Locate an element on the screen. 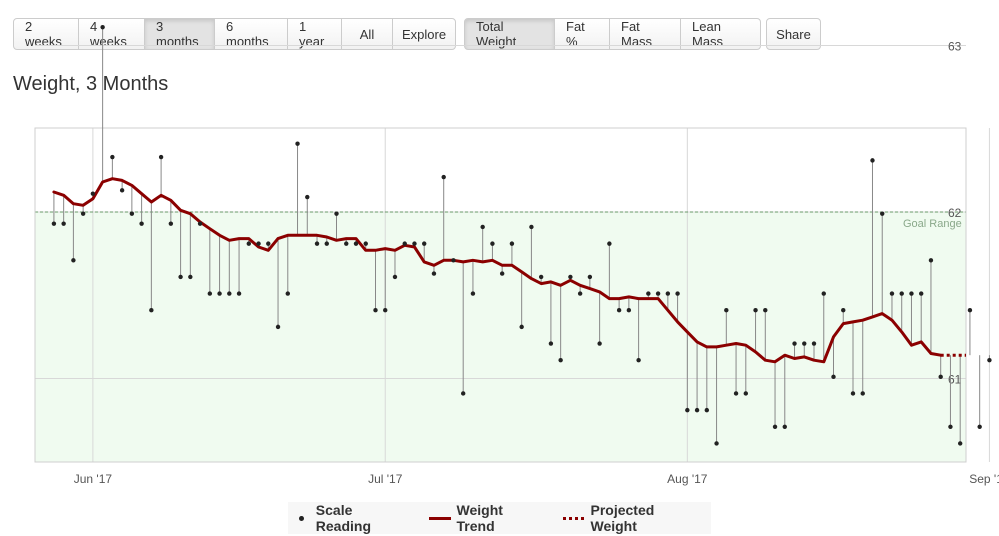  legend-label-projected-weight: Projected Weight is located at coordinates (622, 518).